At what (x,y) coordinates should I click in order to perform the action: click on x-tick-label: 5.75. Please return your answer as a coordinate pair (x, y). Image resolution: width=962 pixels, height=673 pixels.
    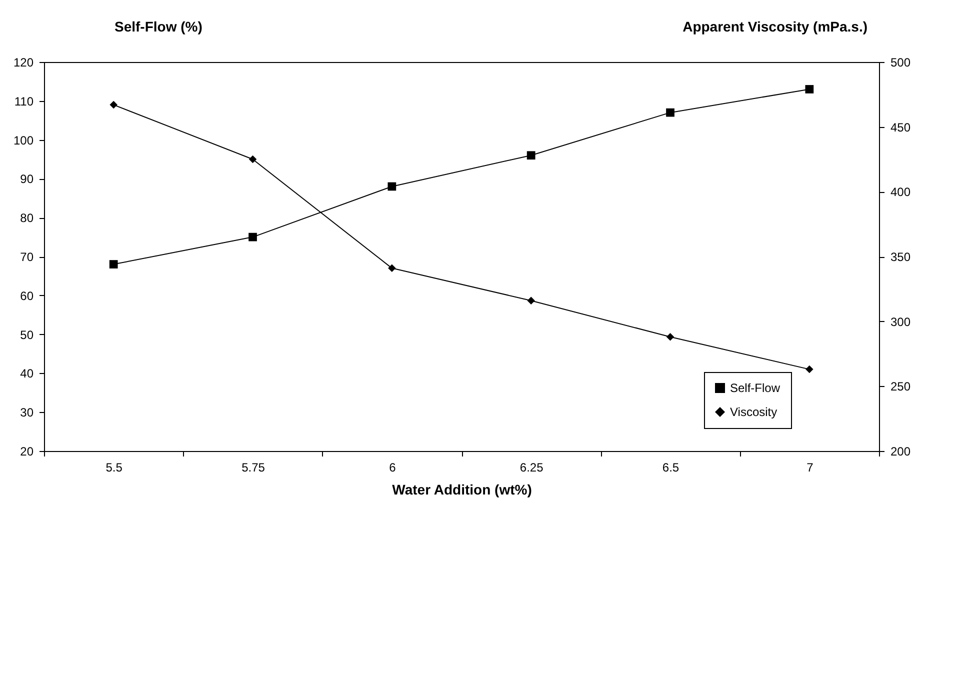
    Looking at the image, I should click on (254, 467).